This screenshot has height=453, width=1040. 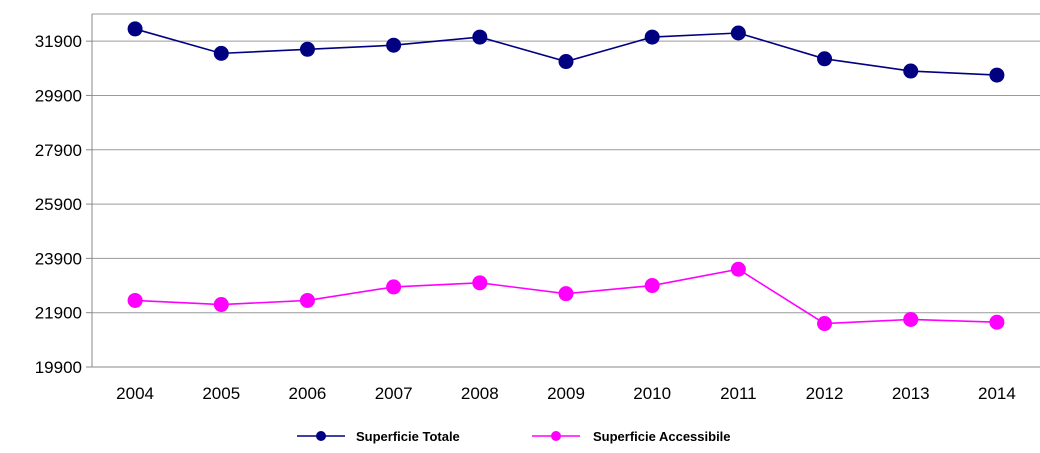 What do you see at coordinates (566, 393) in the screenshot?
I see `x-tick-label-5: 2009` at bounding box center [566, 393].